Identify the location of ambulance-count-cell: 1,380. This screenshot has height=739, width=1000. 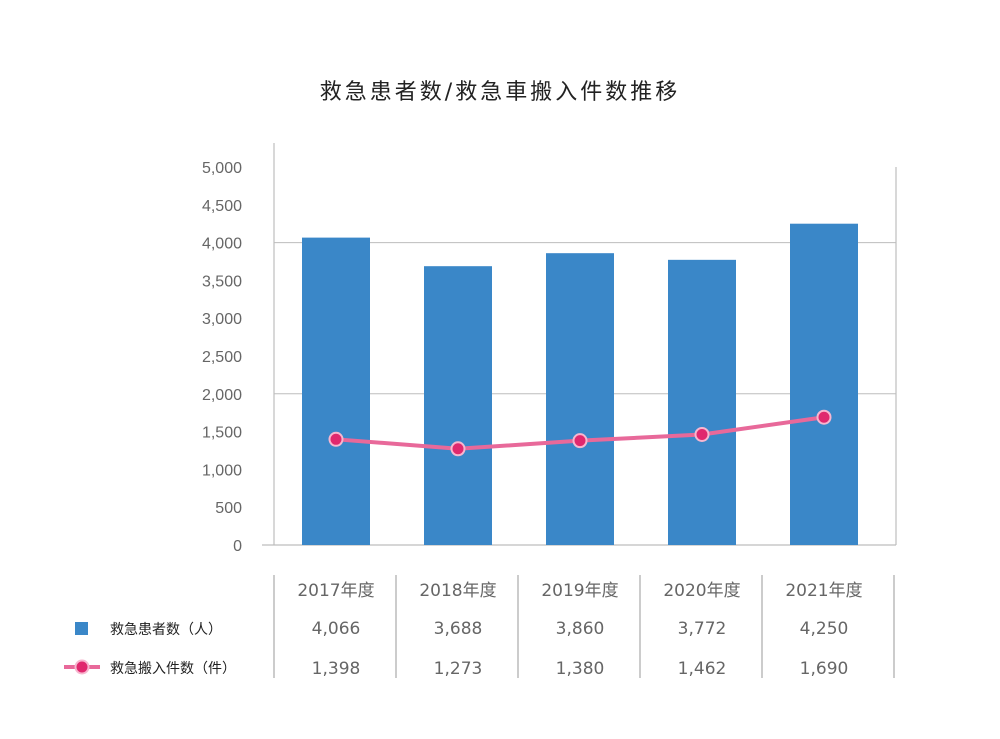
(580, 669).